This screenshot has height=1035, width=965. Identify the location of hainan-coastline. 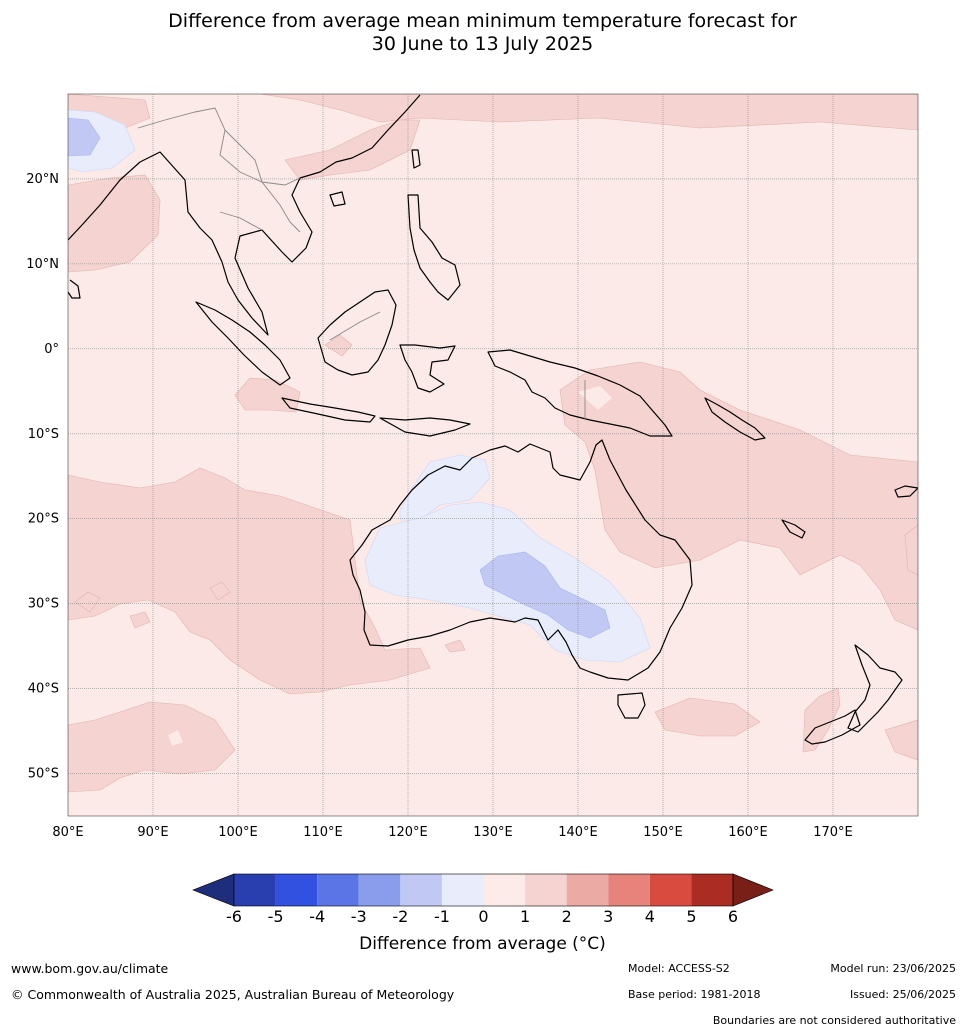
(337, 199).